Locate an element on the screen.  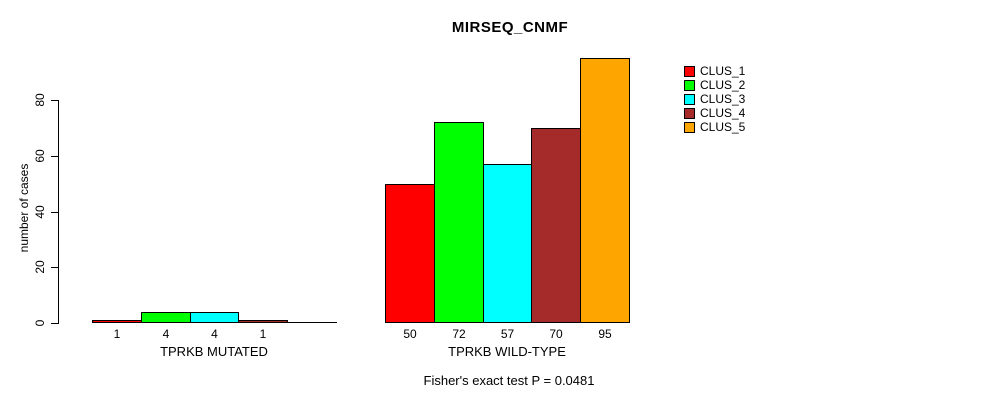
legend-item-clus_4: CLUS_4 is located at coordinates (714, 113).